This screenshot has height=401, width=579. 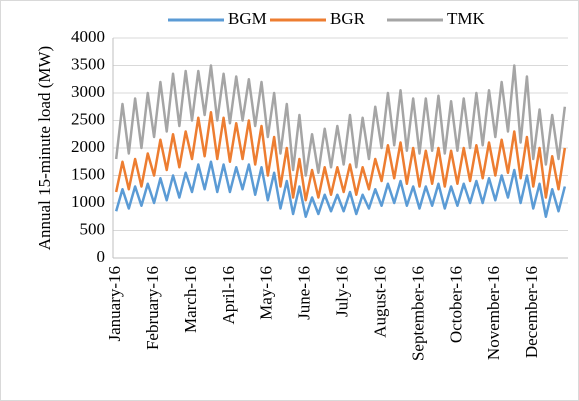 What do you see at coordinates (114, 304) in the screenshot?
I see `x-tick-label: January-16` at bounding box center [114, 304].